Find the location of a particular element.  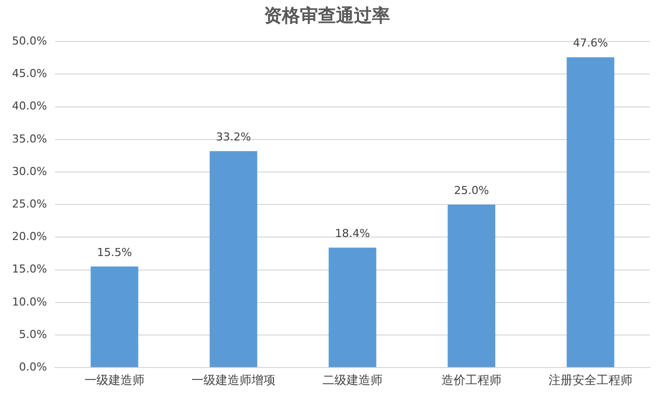

y-tick-label: 45.0% is located at coordinates (29, 73).